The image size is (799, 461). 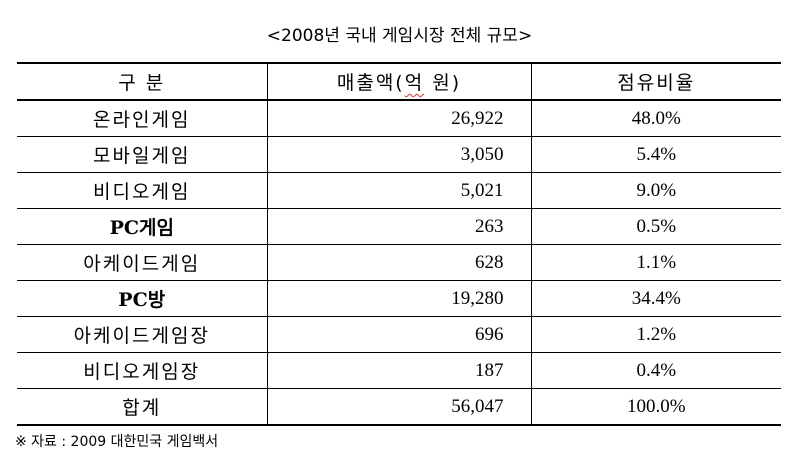 I want to click on header-share: 점유비율, so click(x=655, y=81).